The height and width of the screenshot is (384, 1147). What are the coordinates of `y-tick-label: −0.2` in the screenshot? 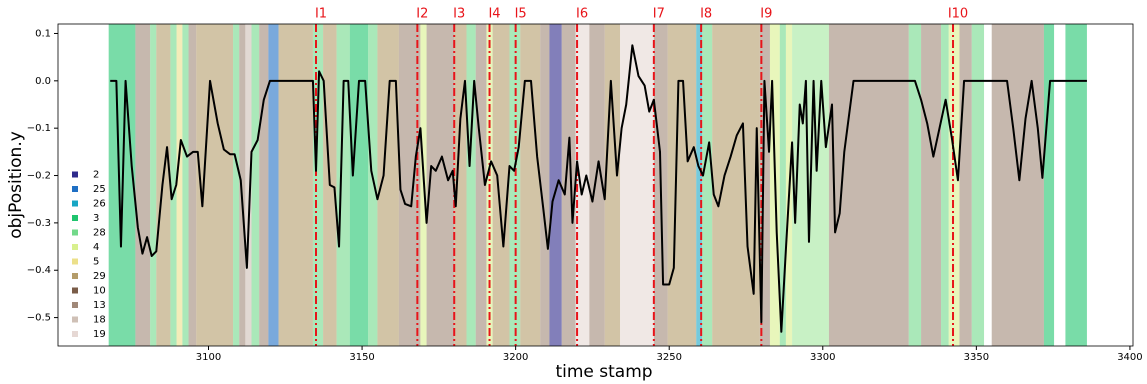 It's located at (39, 176).